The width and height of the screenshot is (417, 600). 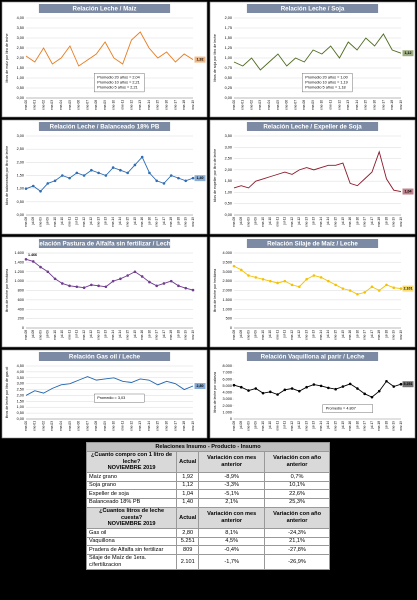 I want to click on x-tick-label: jul-13, so click(x=314, y=334).